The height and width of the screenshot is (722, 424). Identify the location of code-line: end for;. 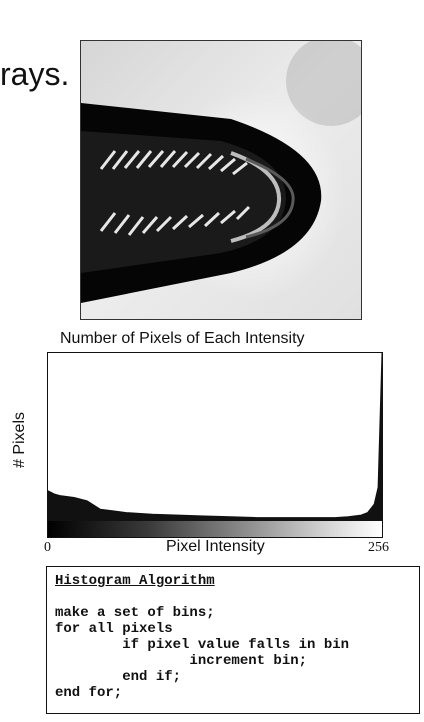
(89, 693).